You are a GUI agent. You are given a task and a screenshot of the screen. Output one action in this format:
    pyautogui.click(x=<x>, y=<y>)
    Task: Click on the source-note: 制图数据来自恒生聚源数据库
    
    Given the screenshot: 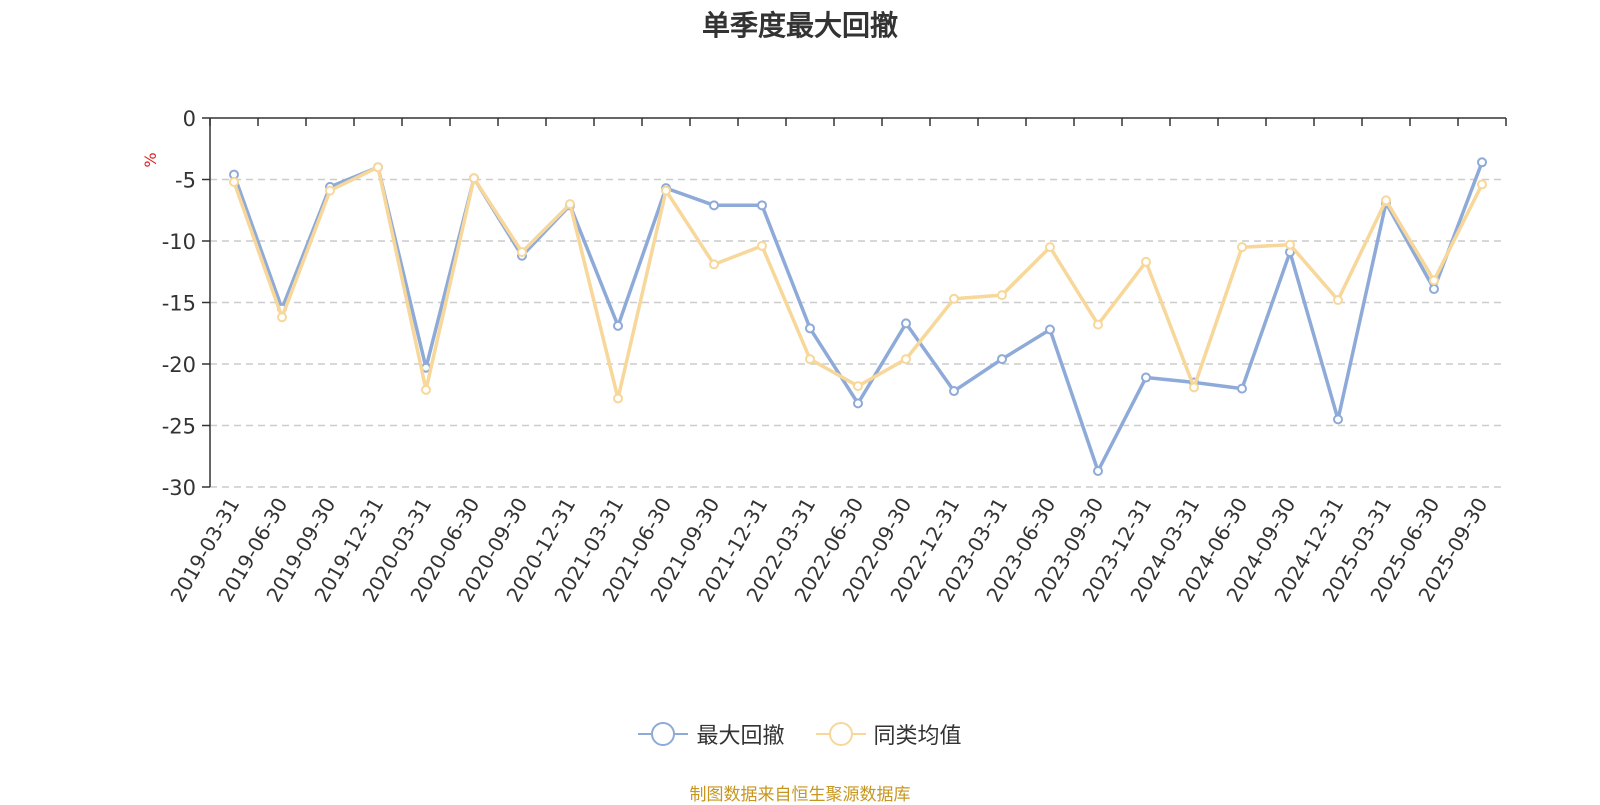 What is the action you would take?
    pyautogui.click(x=800, y=795)
    